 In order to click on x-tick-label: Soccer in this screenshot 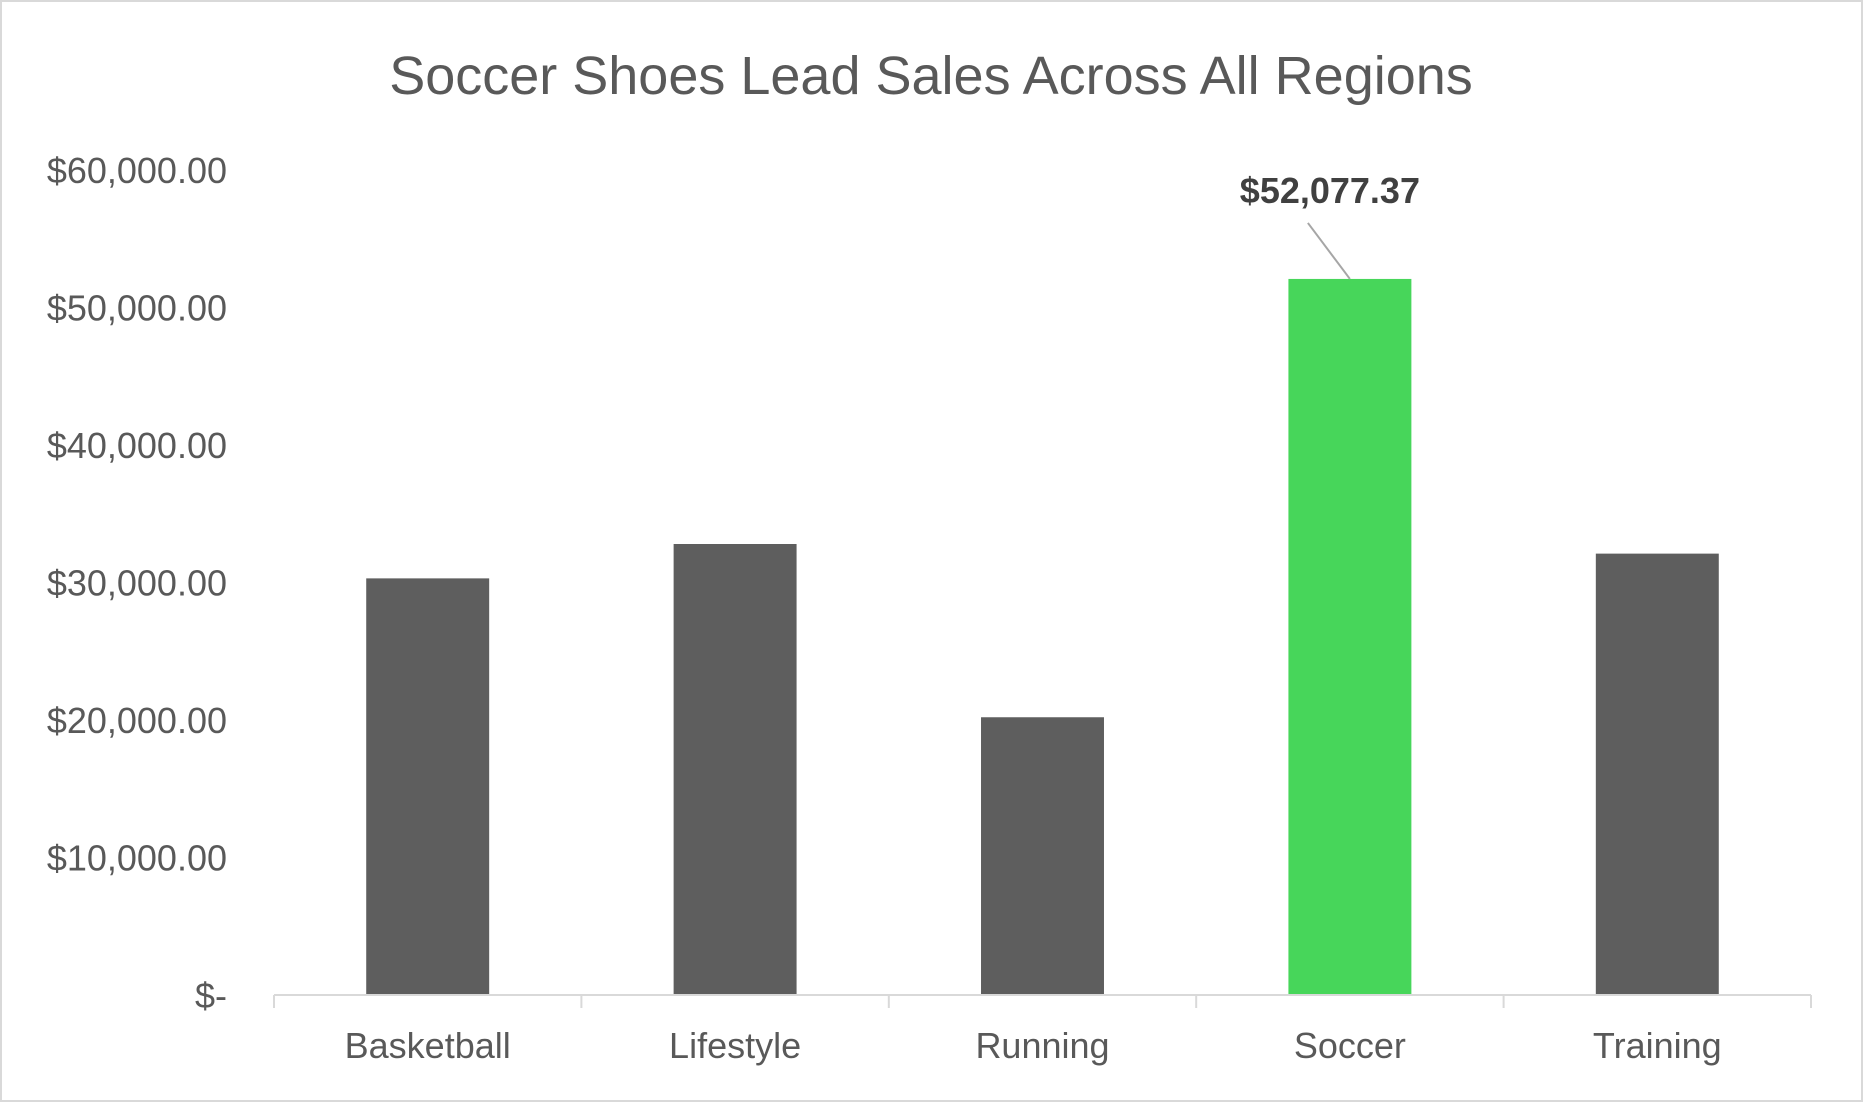, I will do `click(1350, 1045)`.